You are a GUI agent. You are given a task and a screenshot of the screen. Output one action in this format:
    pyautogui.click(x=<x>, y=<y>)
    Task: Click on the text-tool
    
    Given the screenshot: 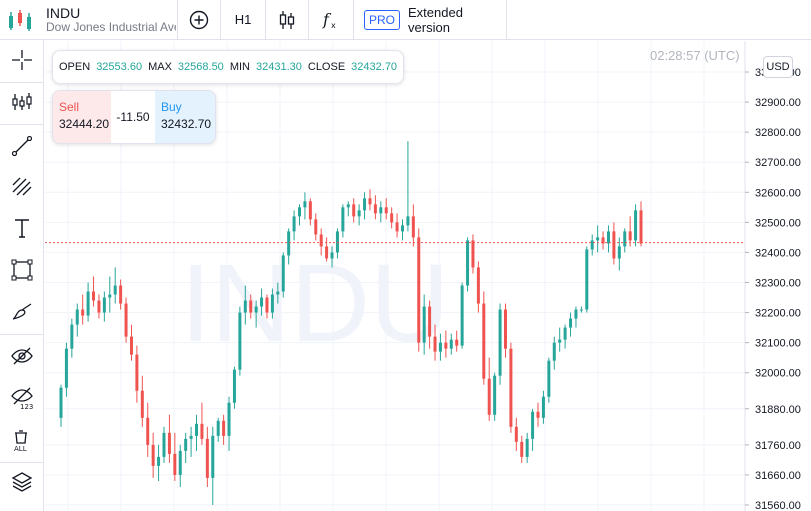 What is the action you would take?
    pyautogui.click(x=22, y=228)
    